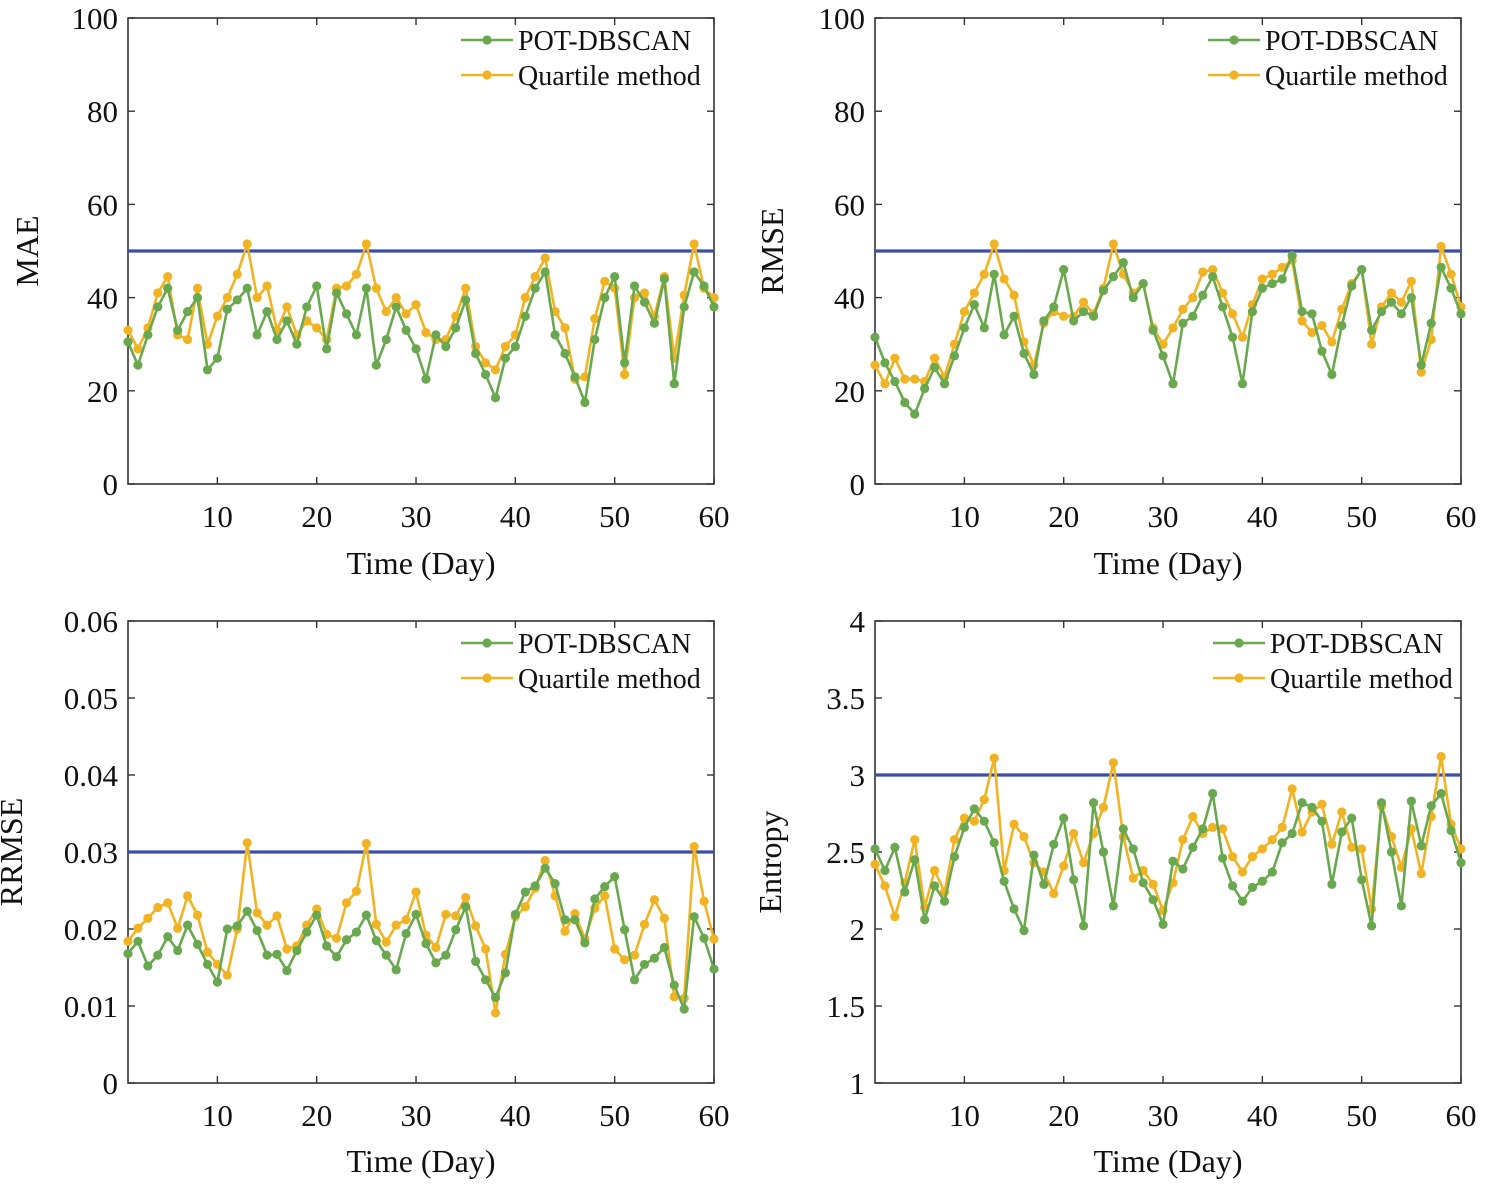  I want to click on y-tick-label: 0.01, so click(91, 1006).